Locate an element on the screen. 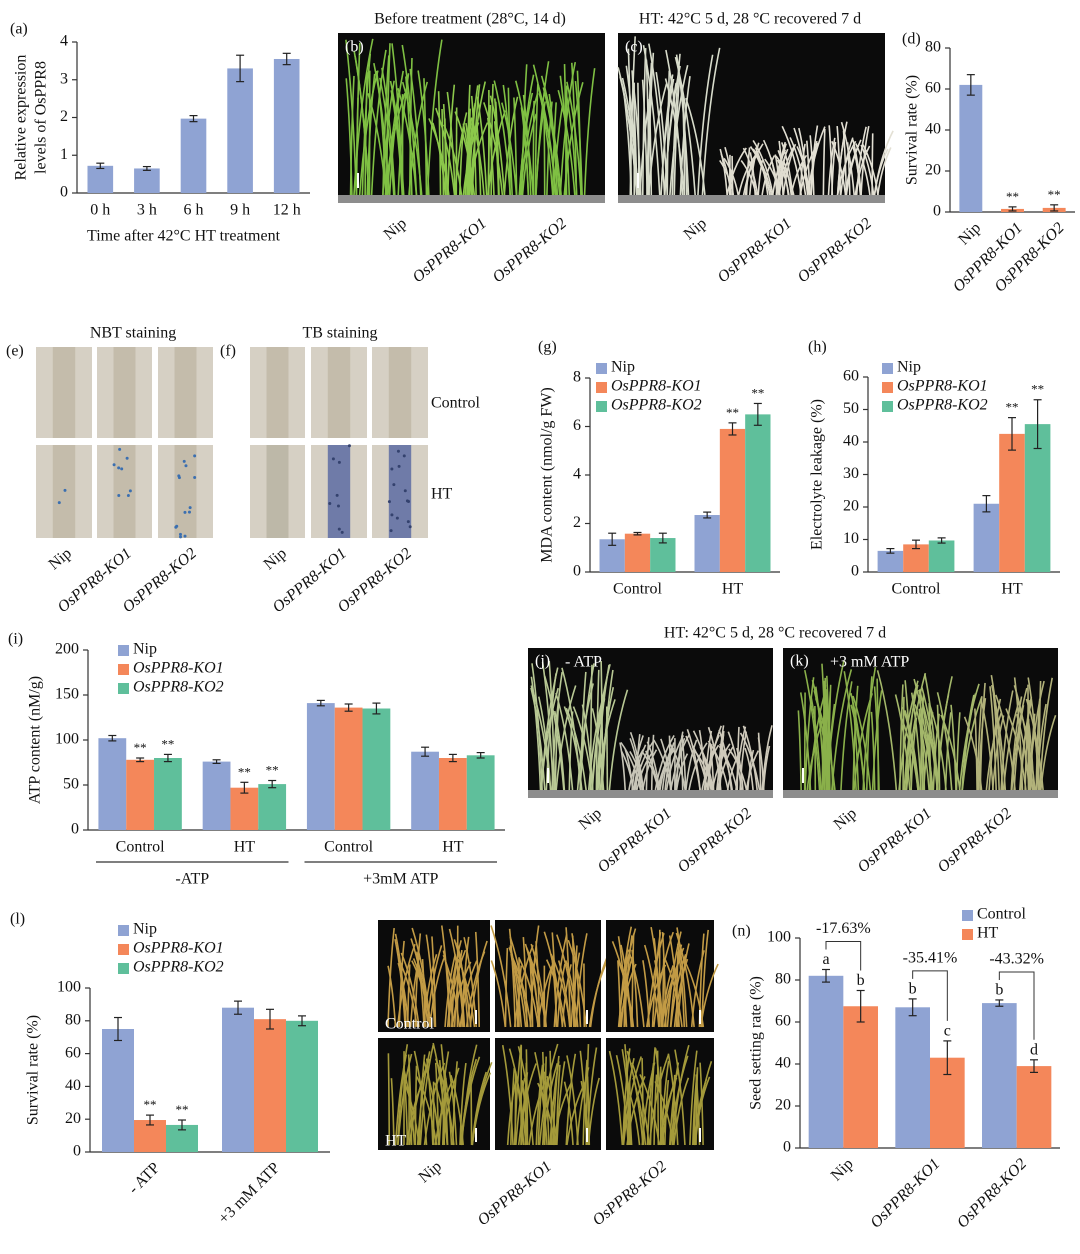 The image size is (1080, 1254). y-tick-label: 0 is located at coordinates (855, 571).